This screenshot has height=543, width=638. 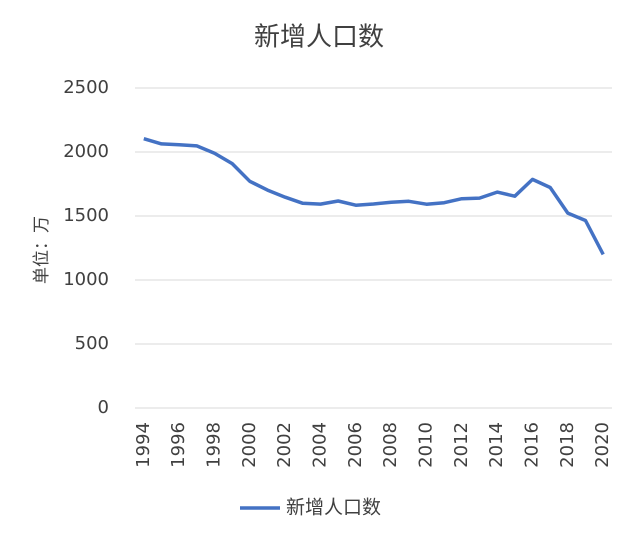 I want to click on y-axis-label: 单位：万, so click(x=42, y=250).